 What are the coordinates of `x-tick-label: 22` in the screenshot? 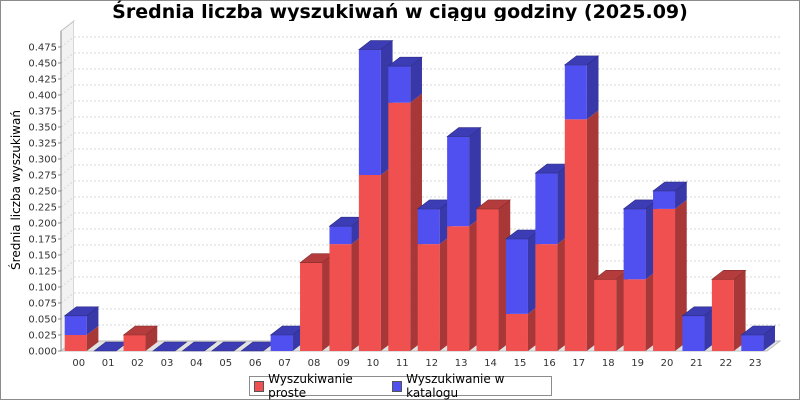 It's located at (726, 363).